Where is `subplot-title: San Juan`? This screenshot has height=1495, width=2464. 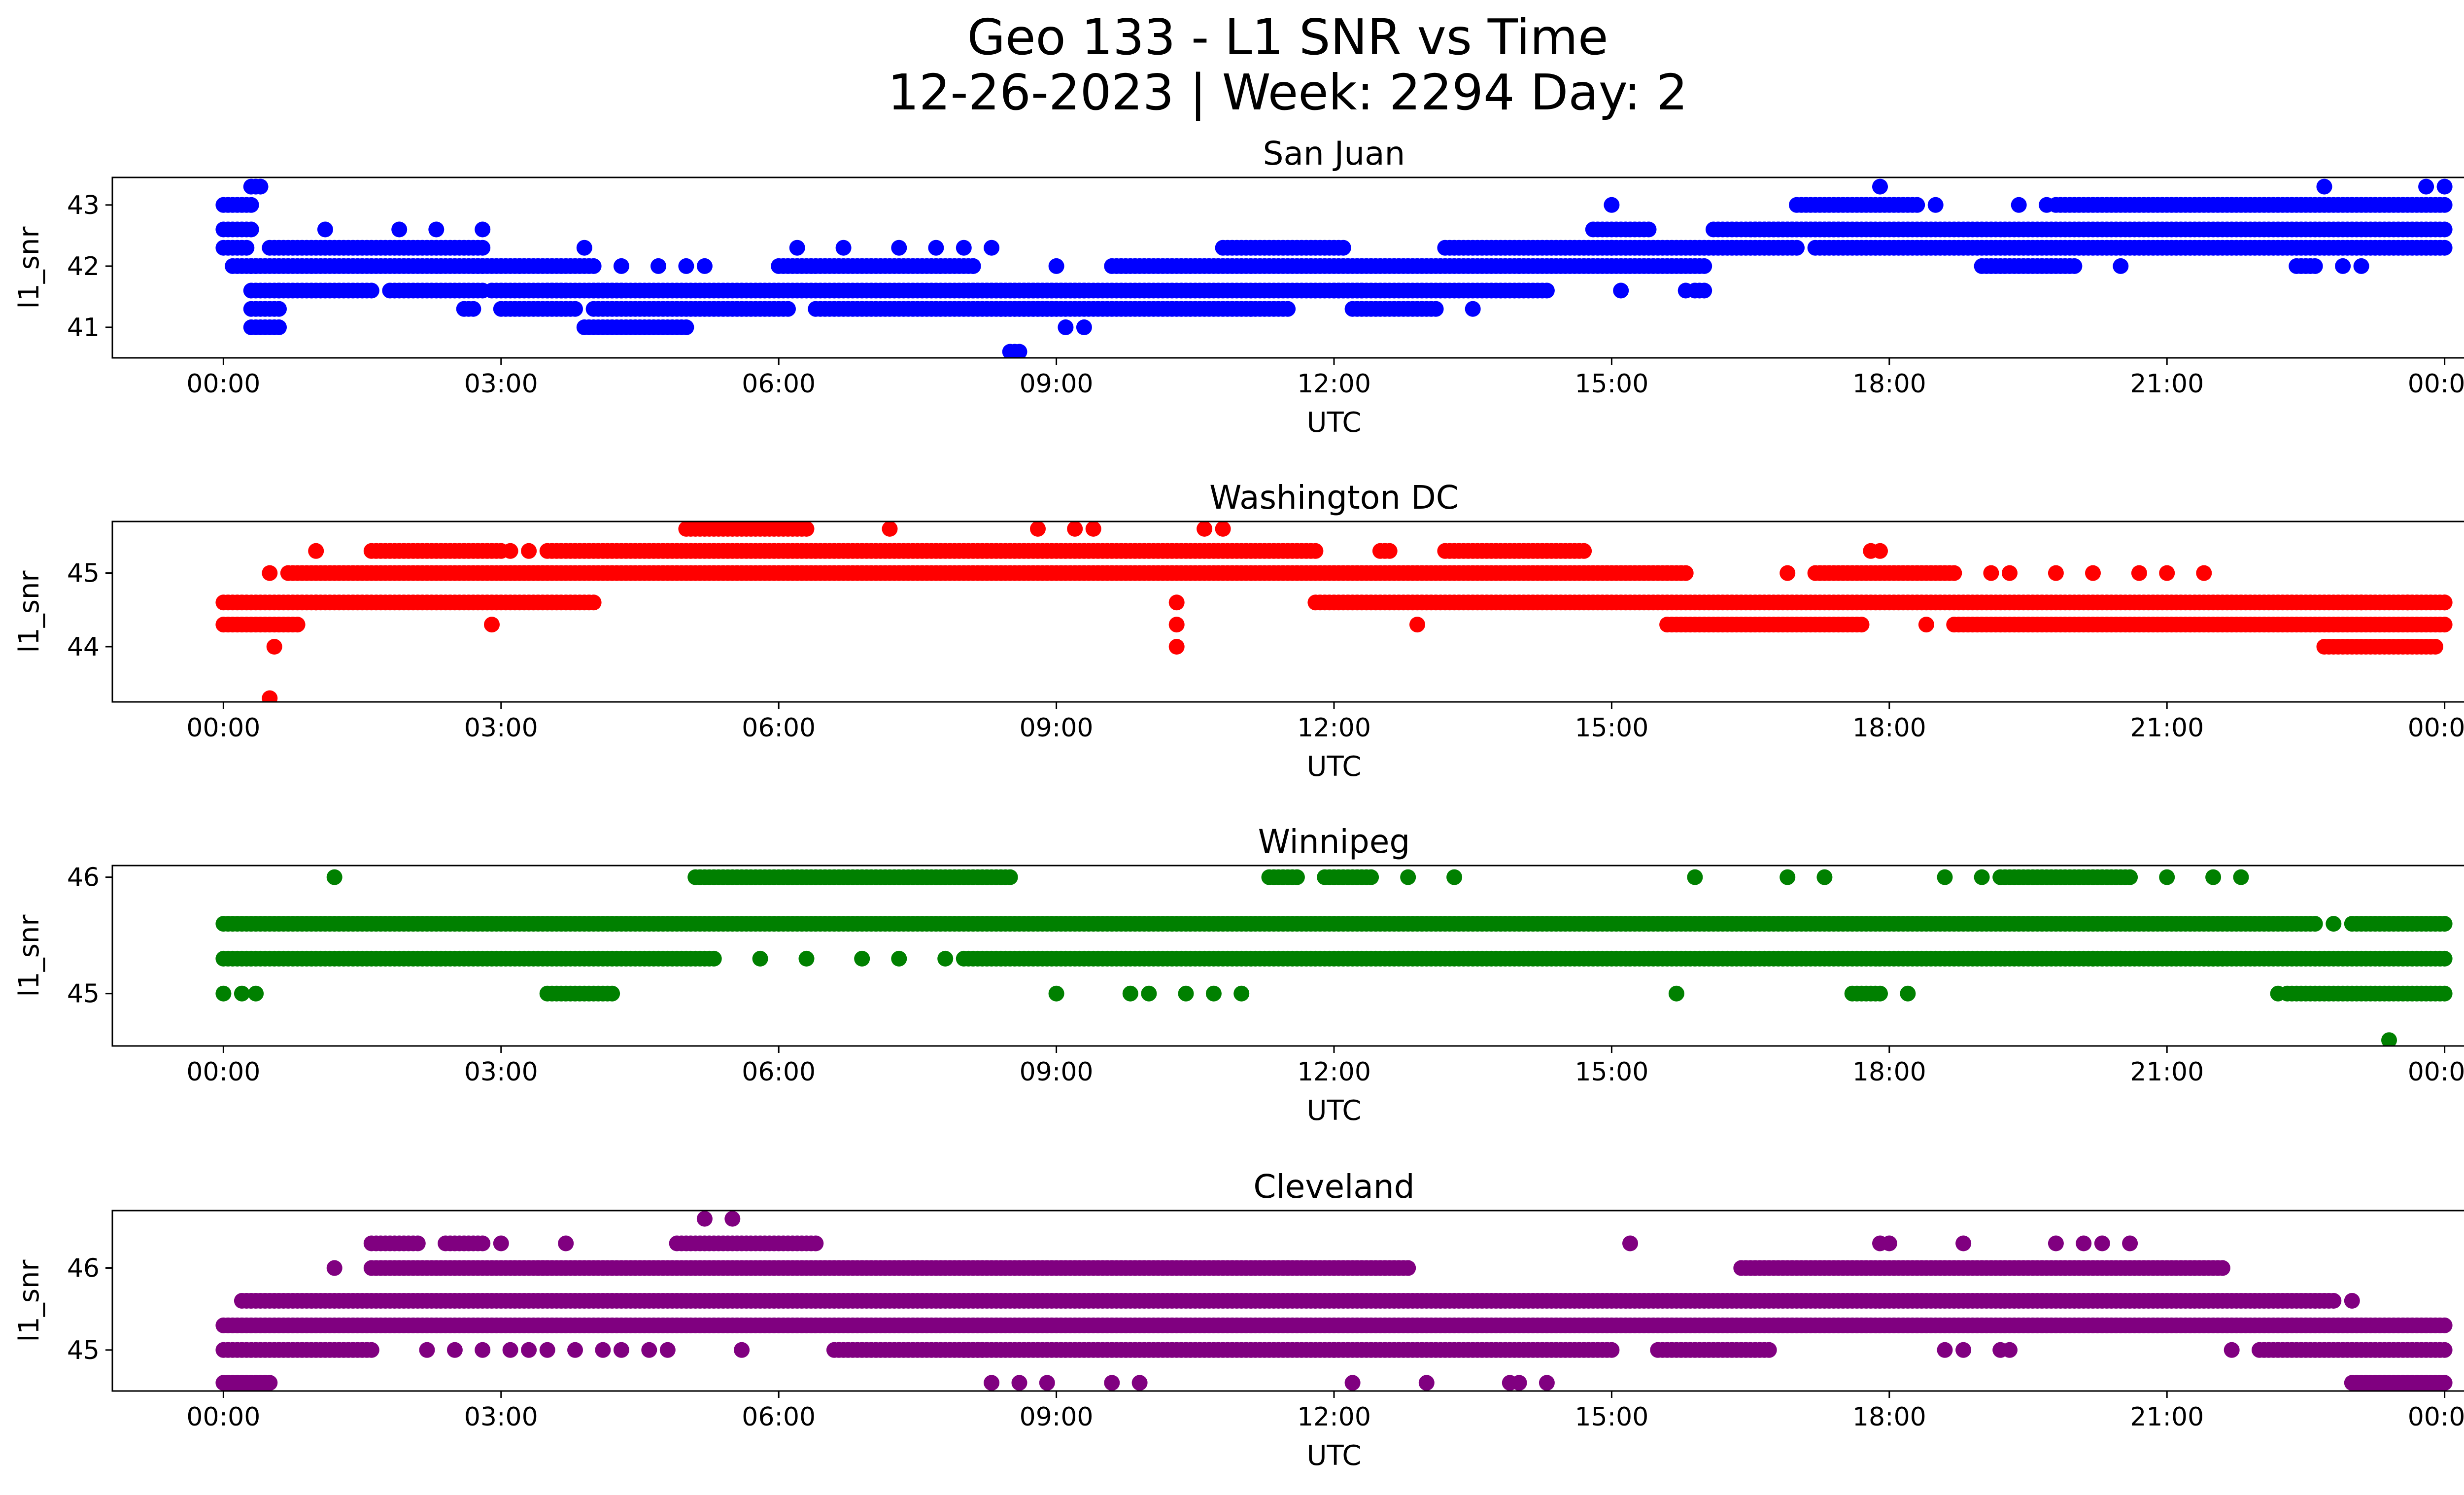
subplot-title: San Juan is located at coordinates (1334, 154).